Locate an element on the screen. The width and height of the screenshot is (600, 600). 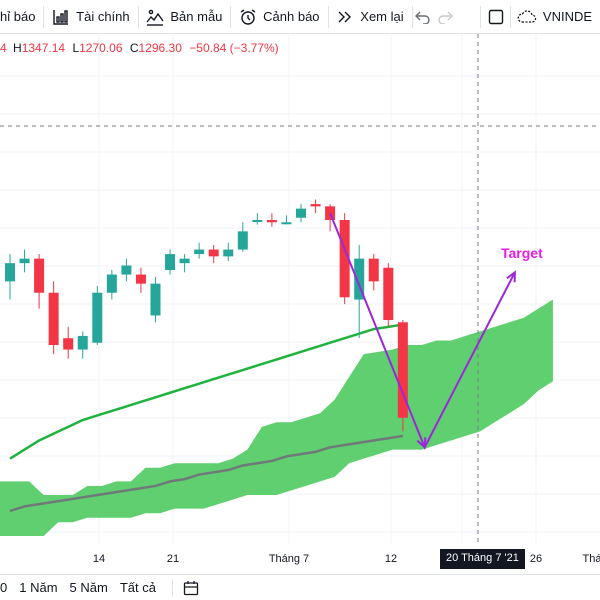
cloud-icon is located at coordinates (527, 16).